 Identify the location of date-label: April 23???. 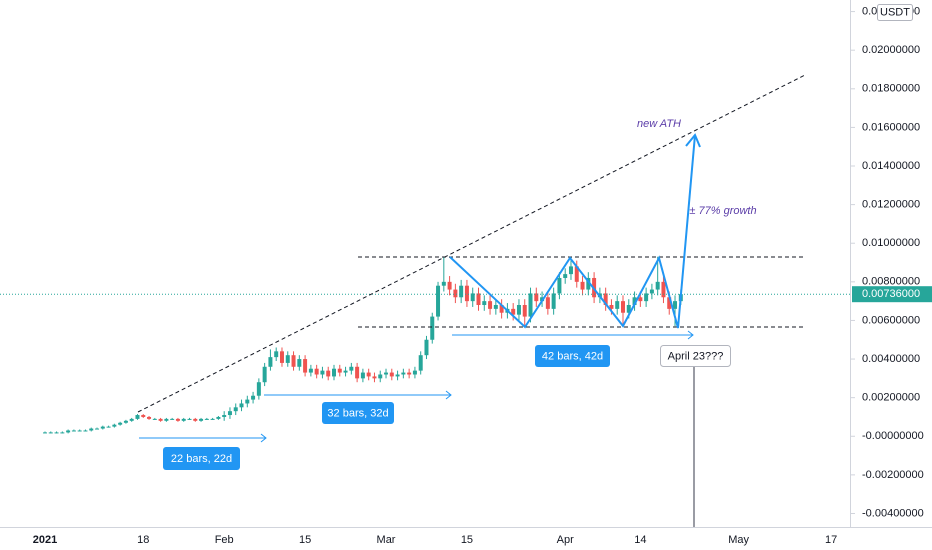
(696, 356).